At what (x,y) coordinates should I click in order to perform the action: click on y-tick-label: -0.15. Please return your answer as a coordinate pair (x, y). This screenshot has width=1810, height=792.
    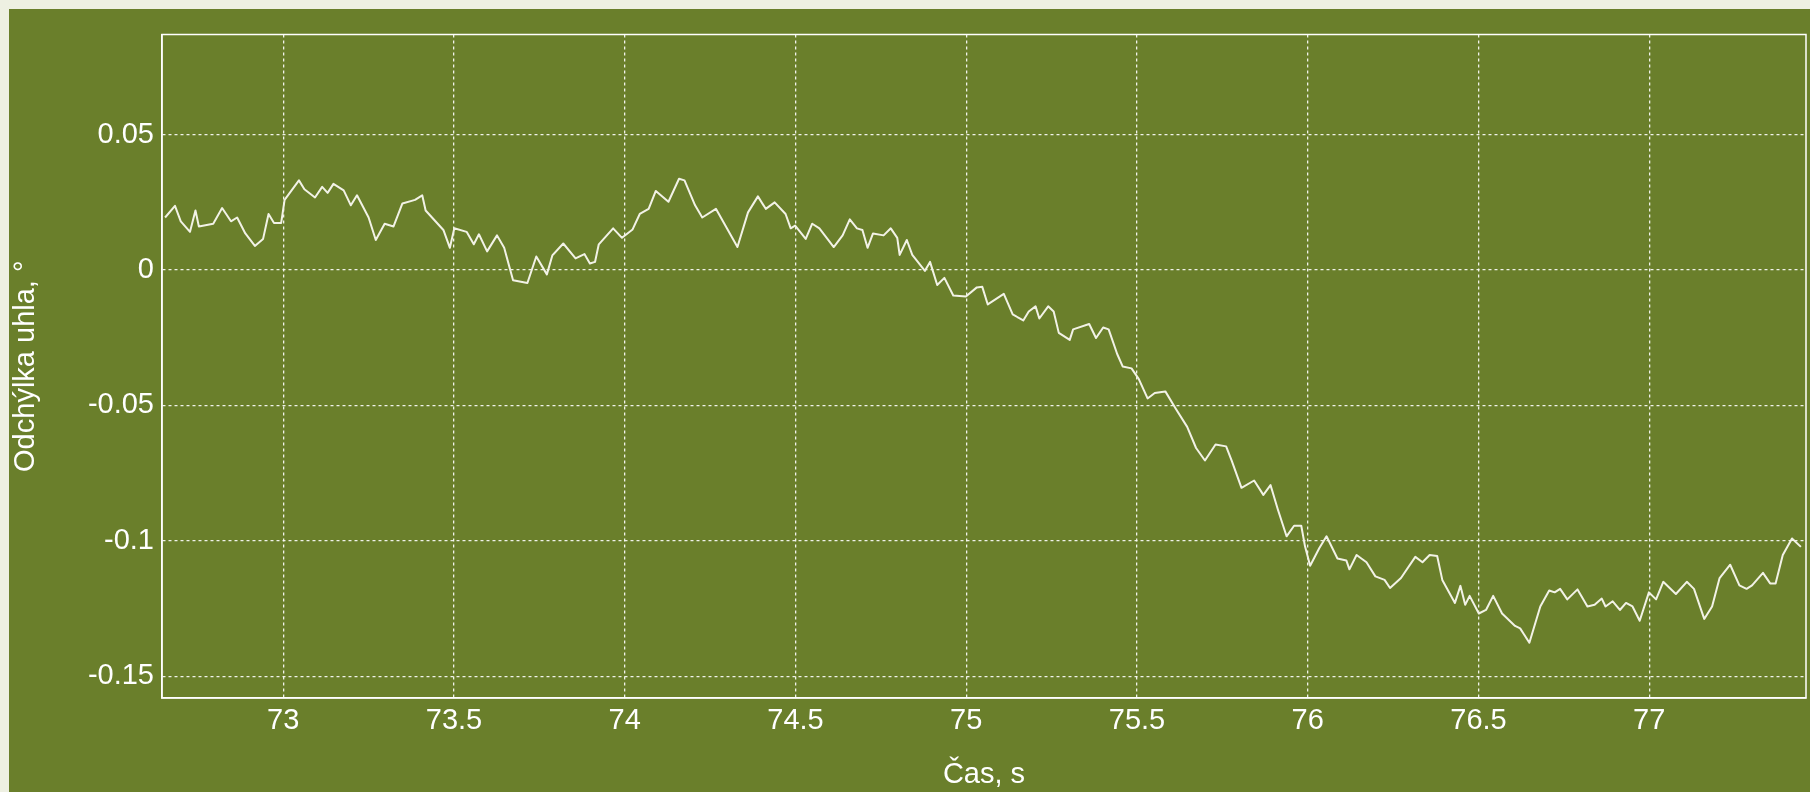
    Looking at the image, I should click on (120, 674).